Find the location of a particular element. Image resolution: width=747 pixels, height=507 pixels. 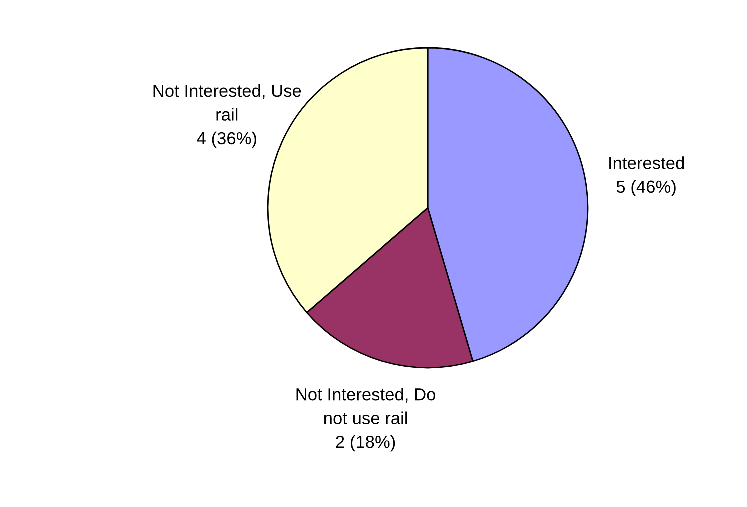

data-label: 4 (36%) is located at coordinates (226, 140).